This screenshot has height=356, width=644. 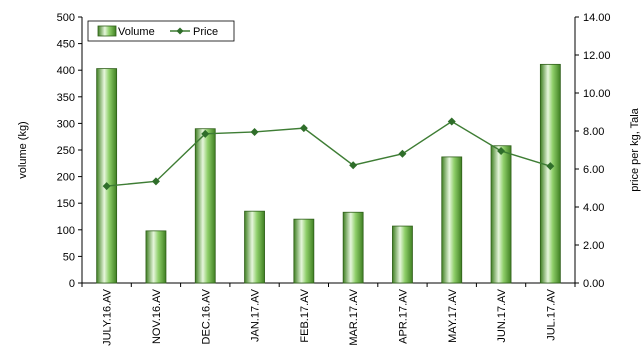 What do you see at coordinates (66, 18) in the screenshot?
I see `y-tick-label: 500` at bounding box center [66, 18].